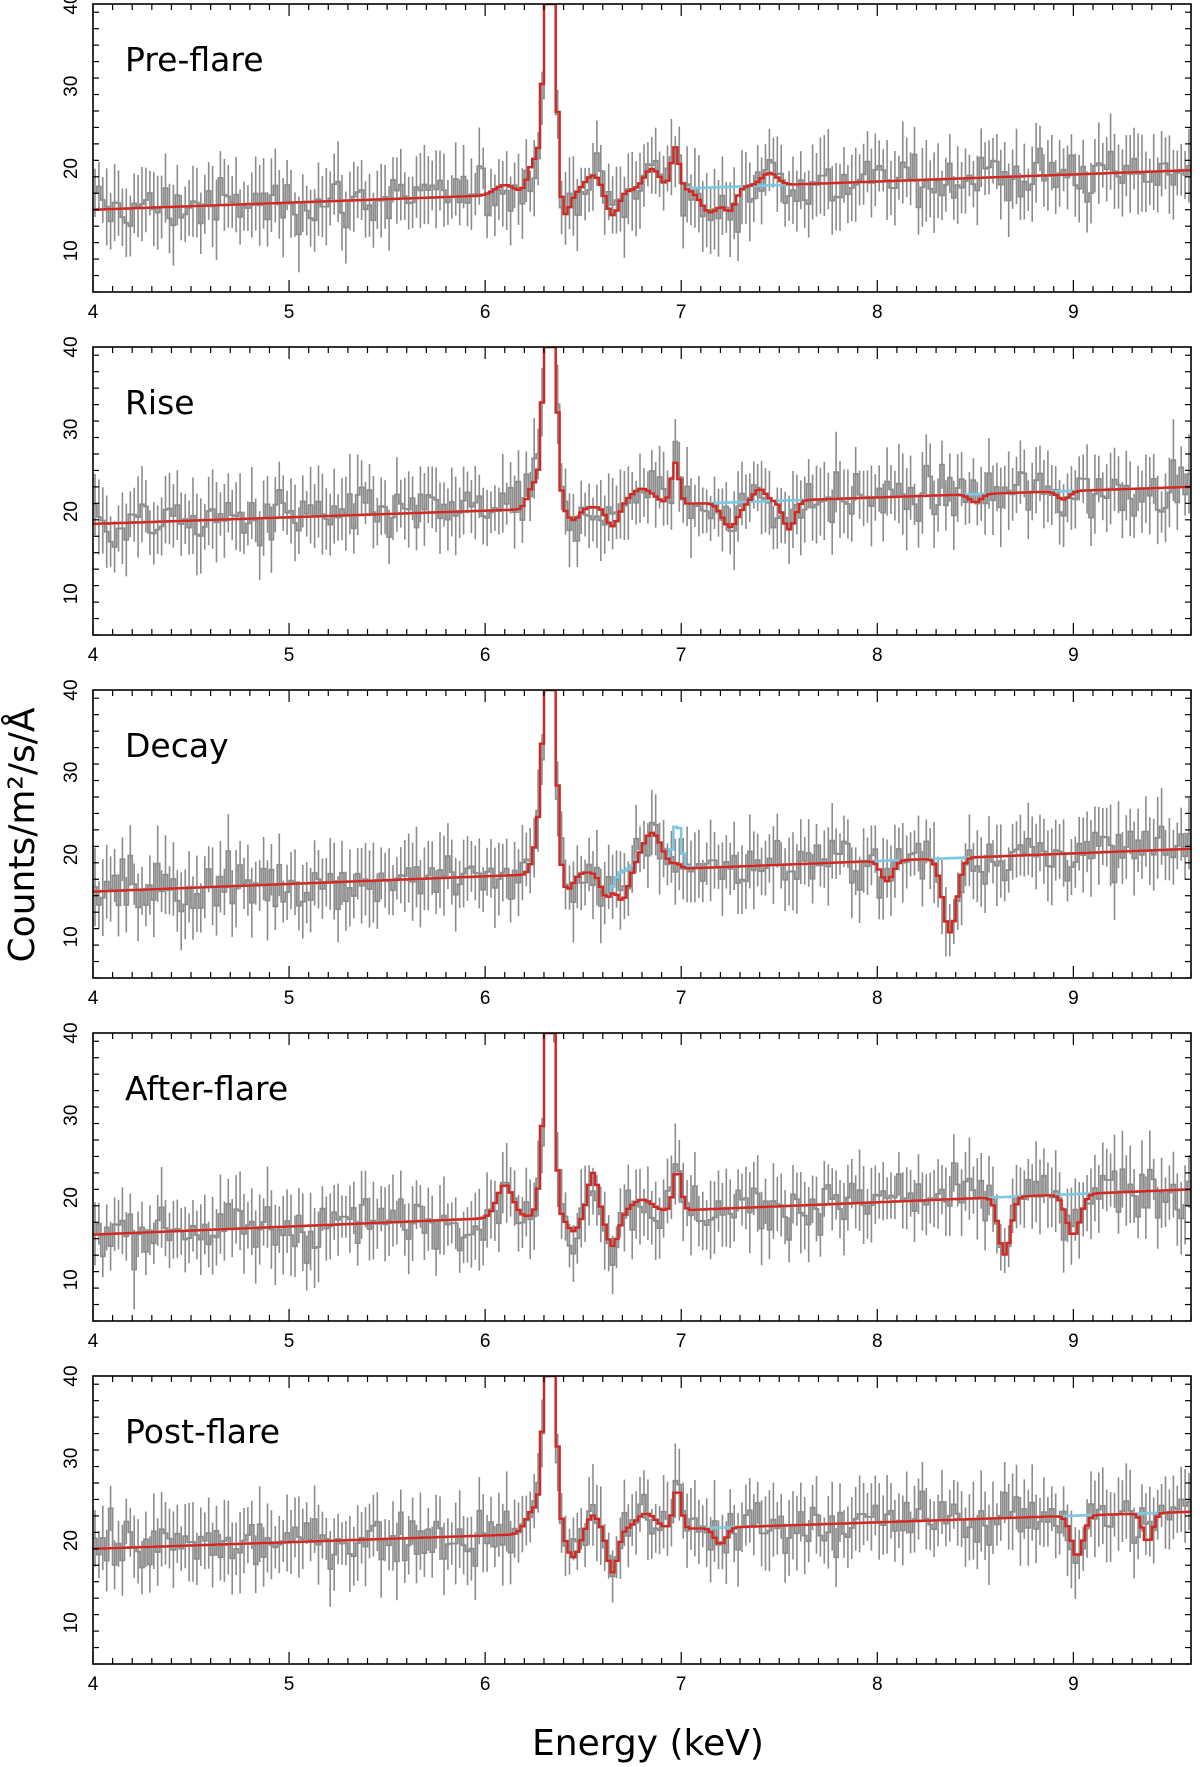 The height and width of the screenshot is (1767, 1200). I want to click on panel-title: Rise, so click(160, 402).